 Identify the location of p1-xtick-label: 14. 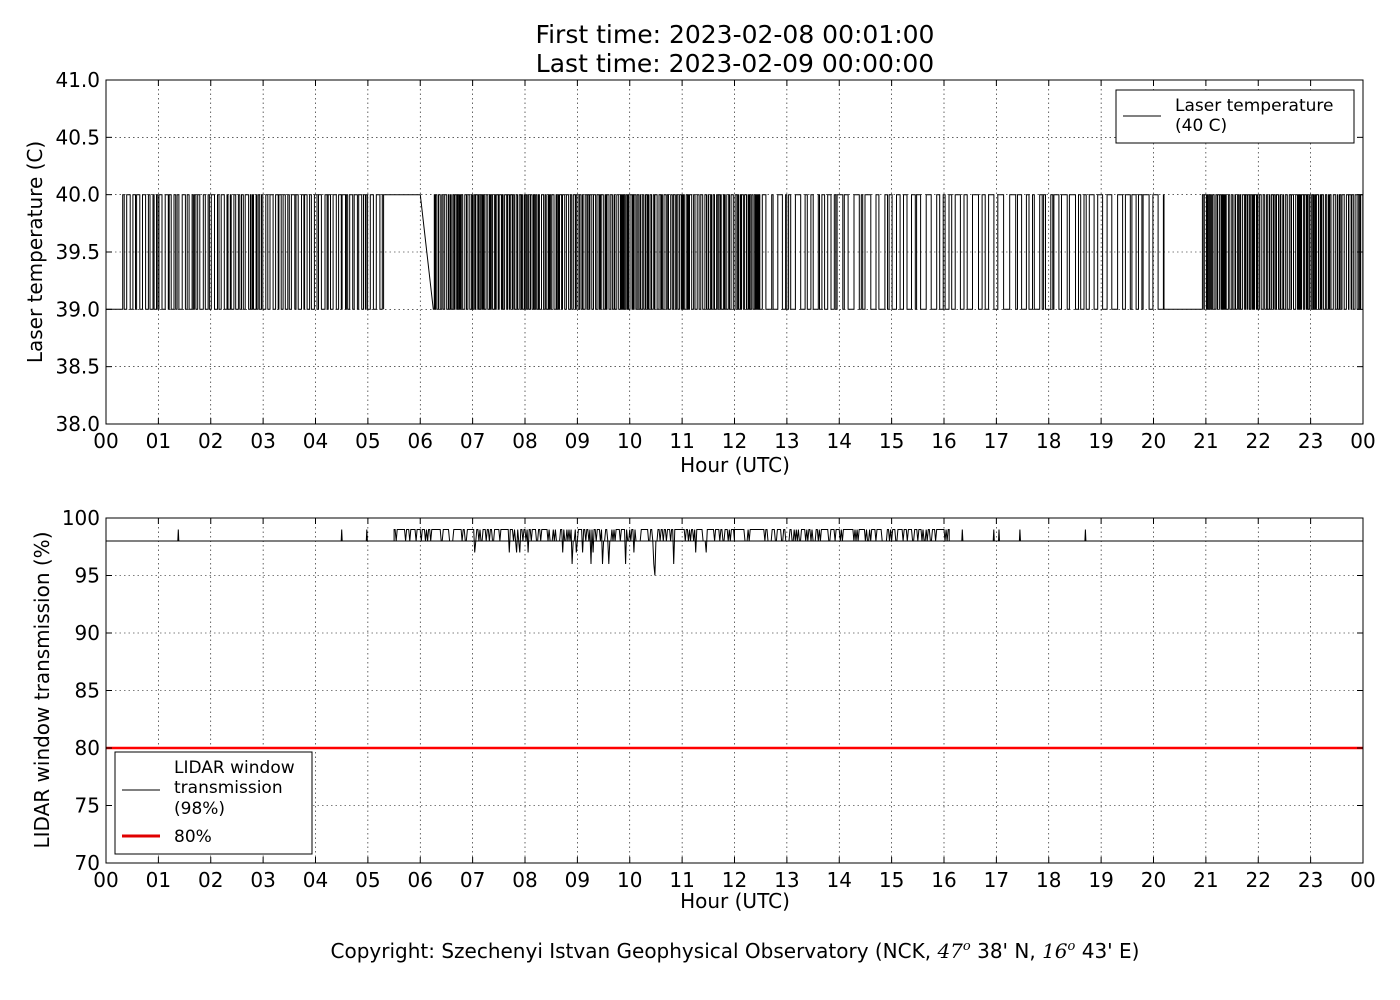
(839, 441).